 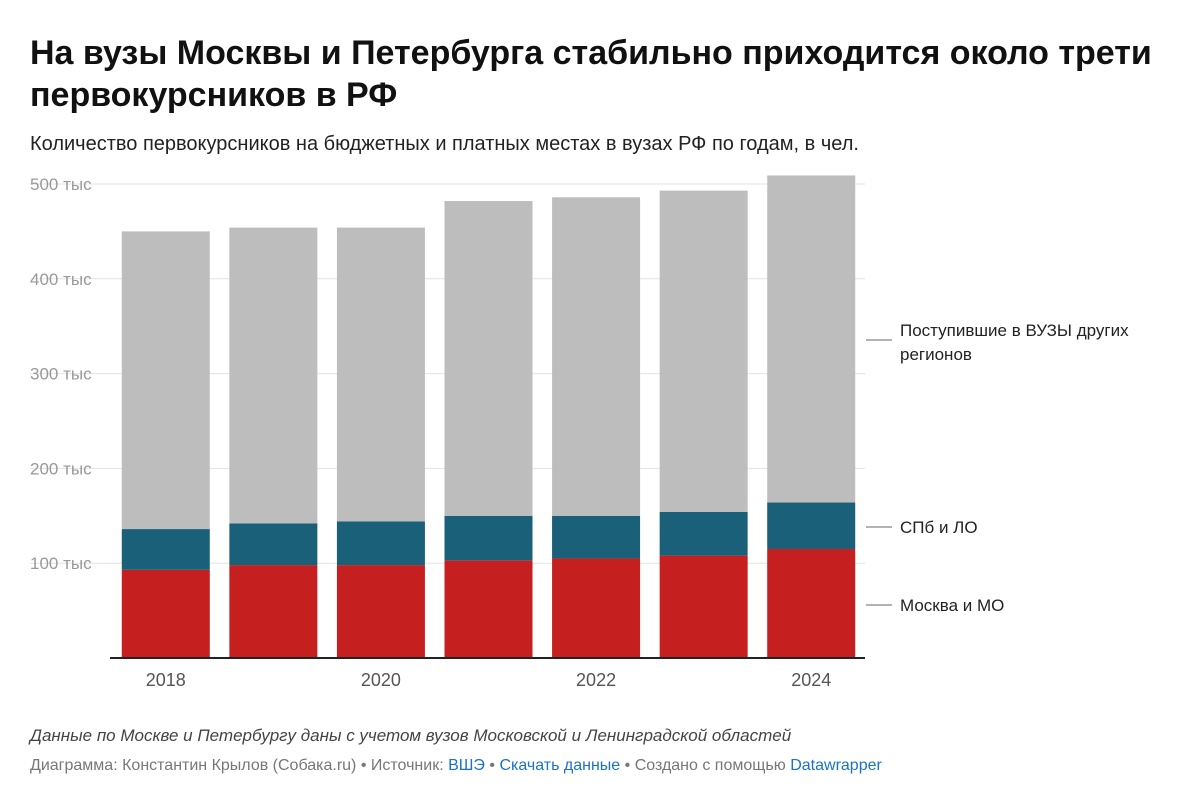 I want to click on y-tick-label: 300 тыс, so click(x=61, y=374).